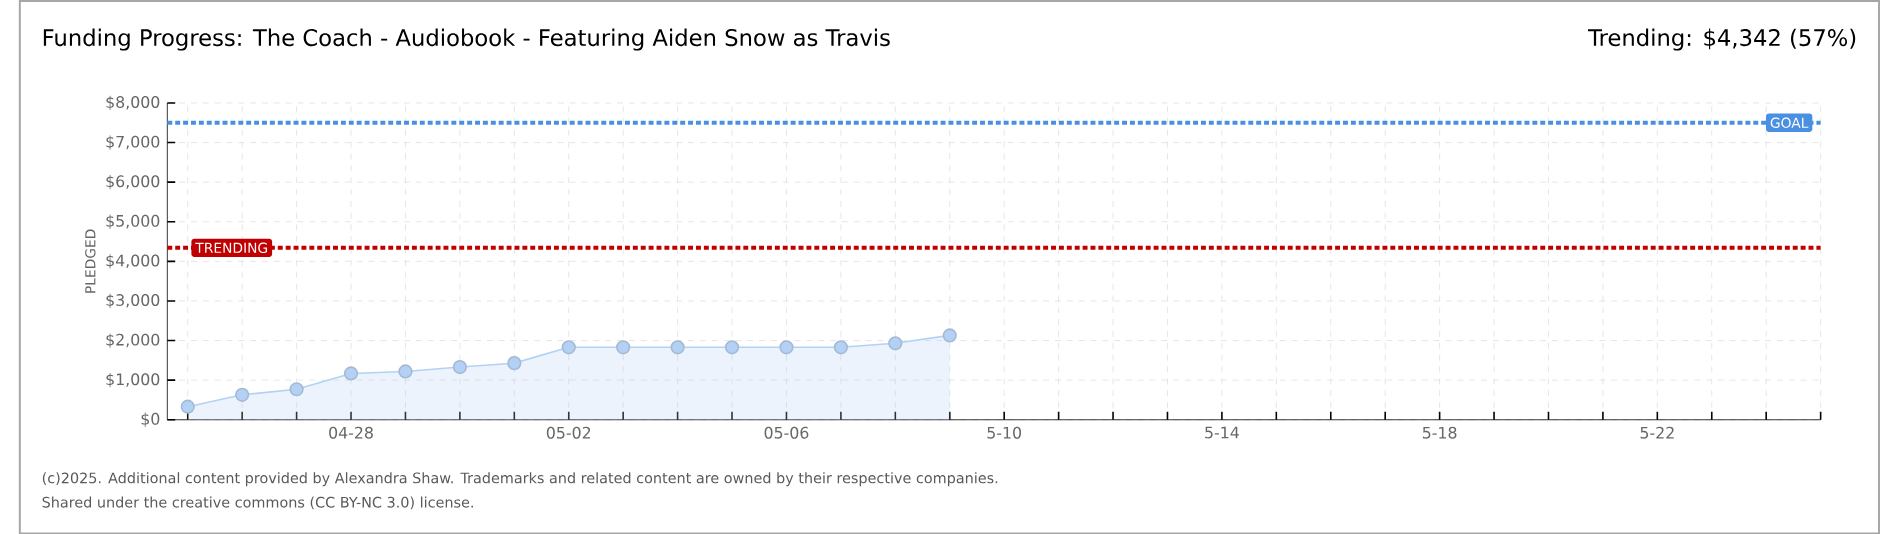  What do you see at coordinates (466, 39) in the screenshot?
I see `chart-title: Funding Progress: The Coach - Audiobook - Featuring Aiden Snow as Travis` at bounding box center [466, 39].